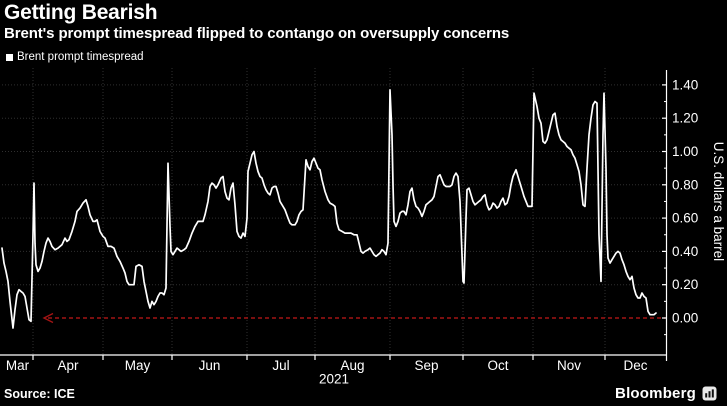 This screenshot has height=406, width=727. What do you see at coordinates (352, 365) in the screenshot?
I see `x-tick-label: Aug` at bounding box center [352, 365].